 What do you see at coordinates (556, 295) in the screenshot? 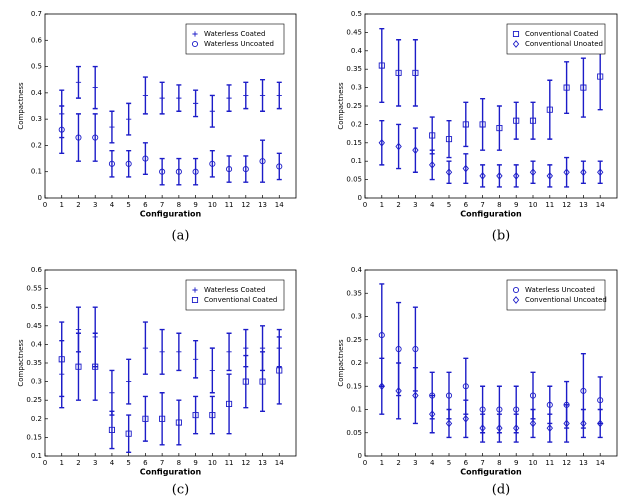
I see `legend-box` at bounding box center [556, 295].